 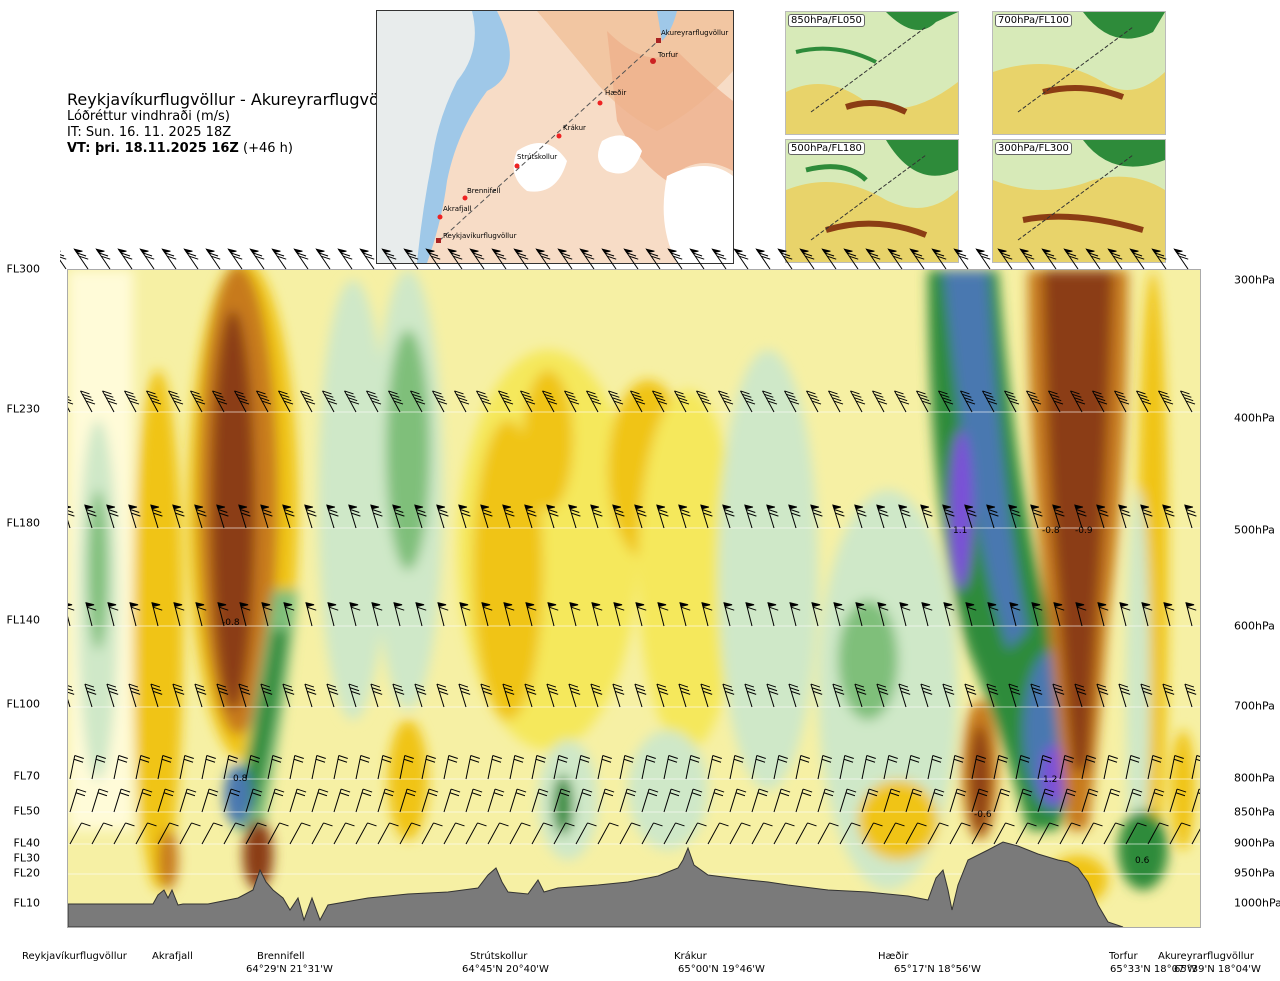 What do you see at coordinates (457, 209) in the screenshot?
I see `map-label-akrafjall: Akrafjall` at bounding box center [457, 209].